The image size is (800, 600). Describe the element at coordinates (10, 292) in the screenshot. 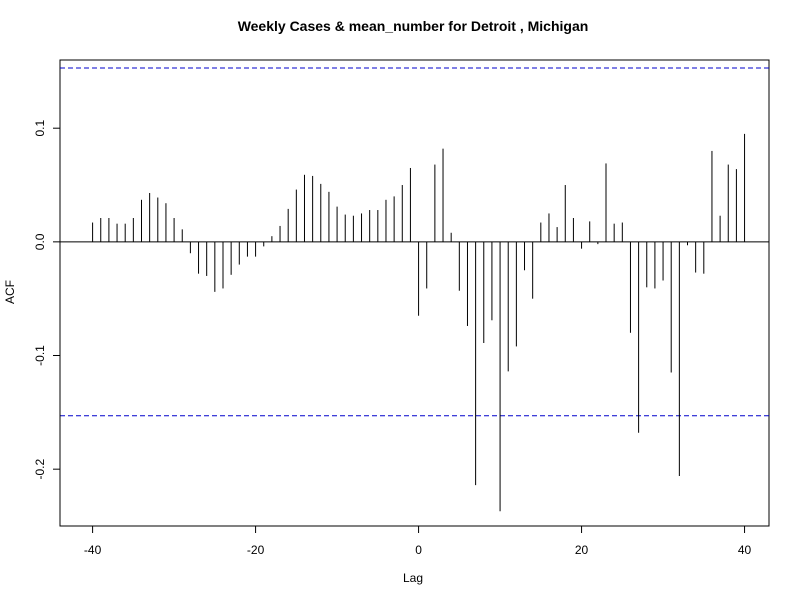

I see `y-axis-label: ACF` at that location.